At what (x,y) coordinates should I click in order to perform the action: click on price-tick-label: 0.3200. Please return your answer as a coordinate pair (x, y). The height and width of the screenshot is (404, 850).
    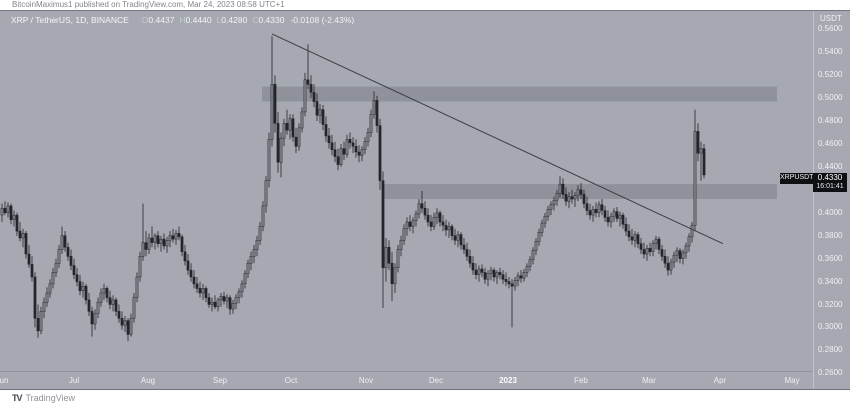
    Looking at the image, I should click on (830, 304).